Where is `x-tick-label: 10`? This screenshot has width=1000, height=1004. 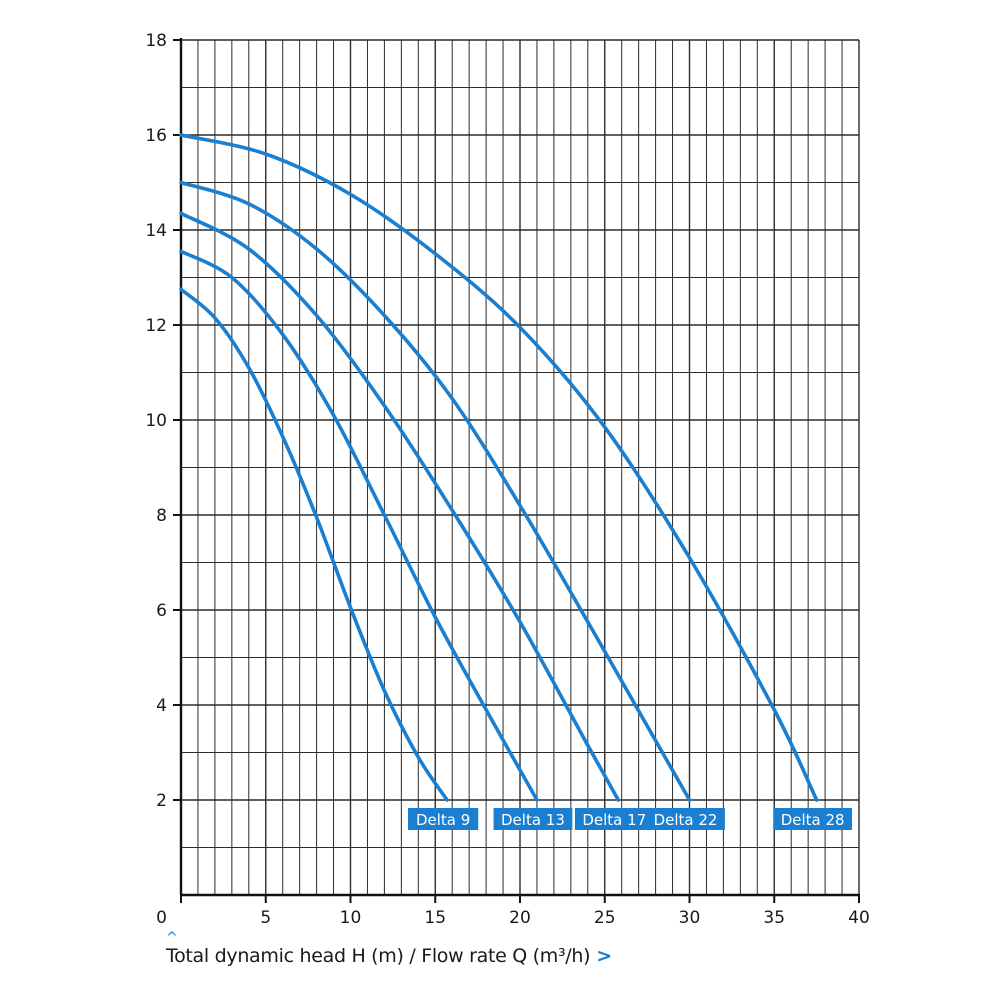
x-tick-label: 10 is located at coordinates (351, 918).